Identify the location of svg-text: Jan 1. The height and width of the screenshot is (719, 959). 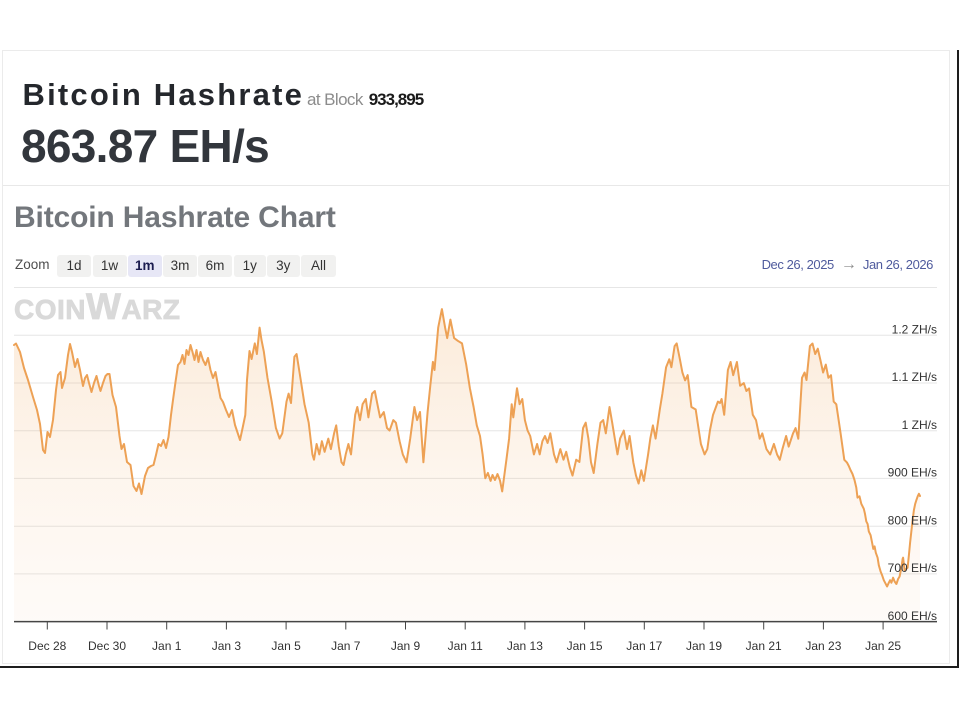
(167, 646).